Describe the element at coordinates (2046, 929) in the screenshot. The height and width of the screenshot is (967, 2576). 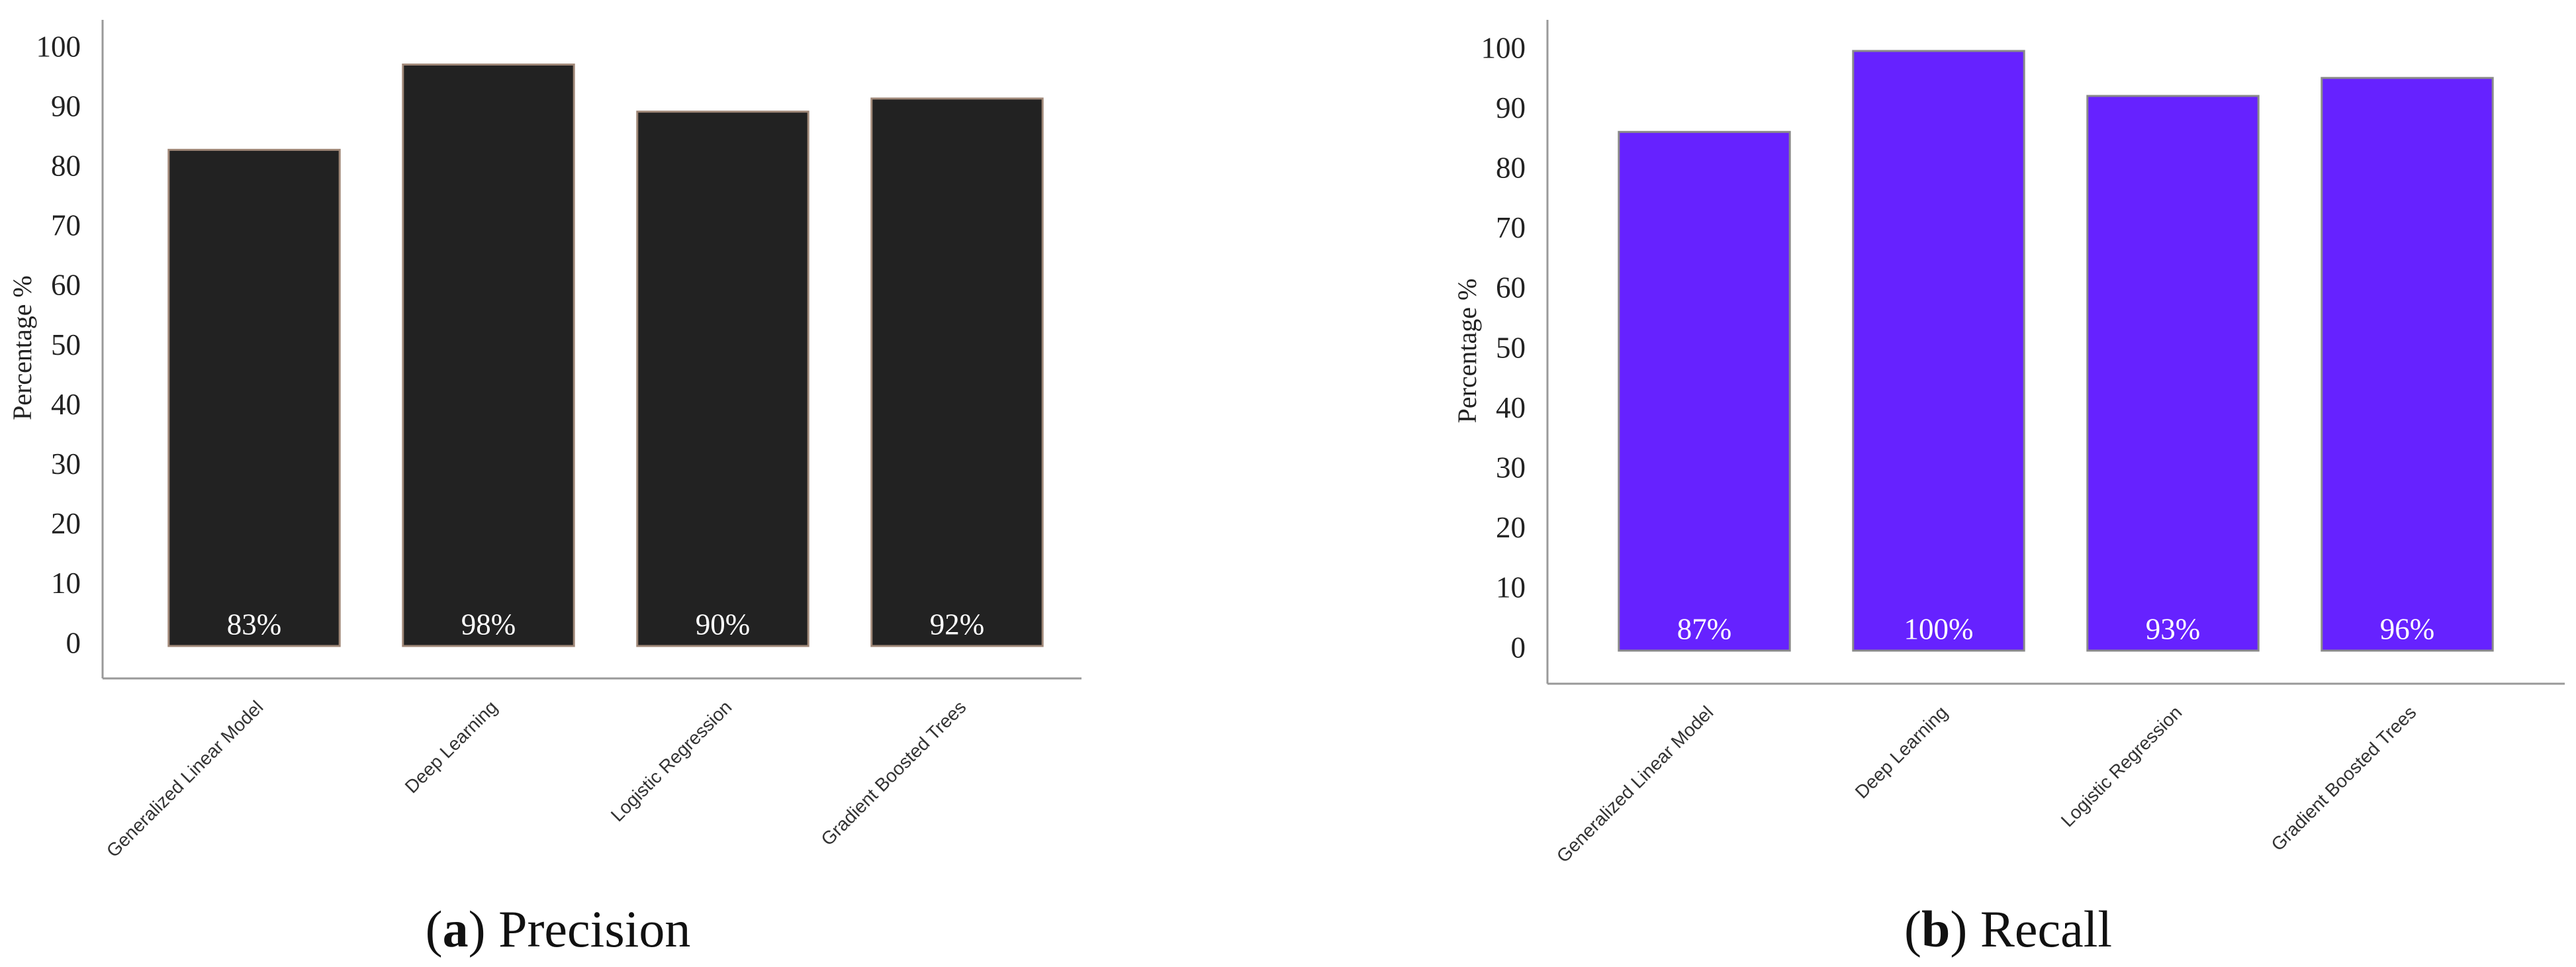
I see `subcaption-title: Recall` at that location.